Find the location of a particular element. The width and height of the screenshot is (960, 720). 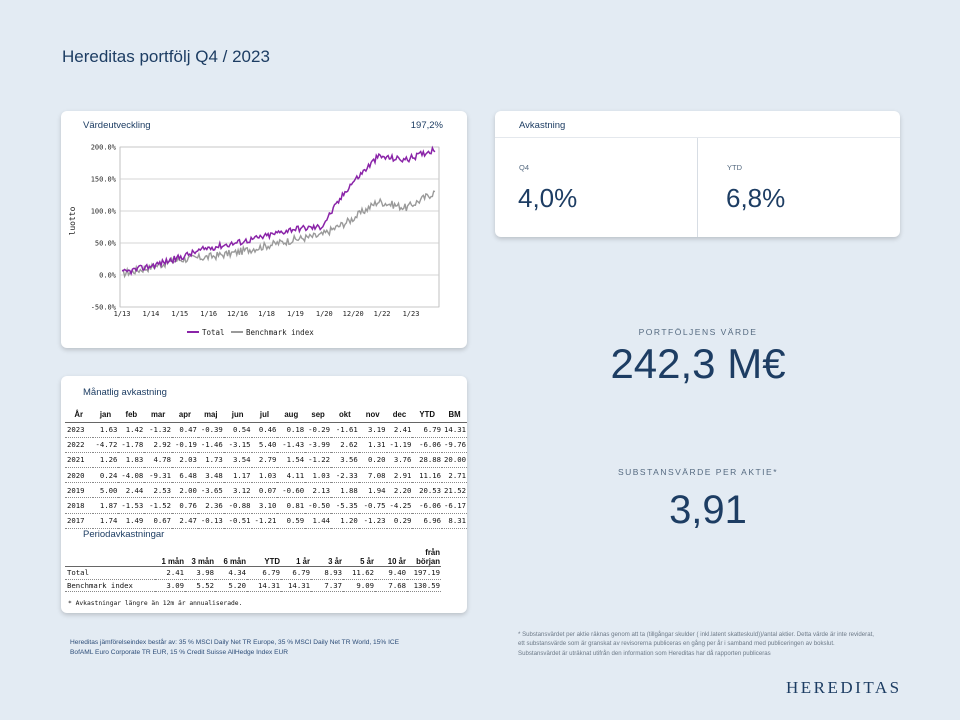

monthly-cell: -3.15 is located at coordinates (237, 445).